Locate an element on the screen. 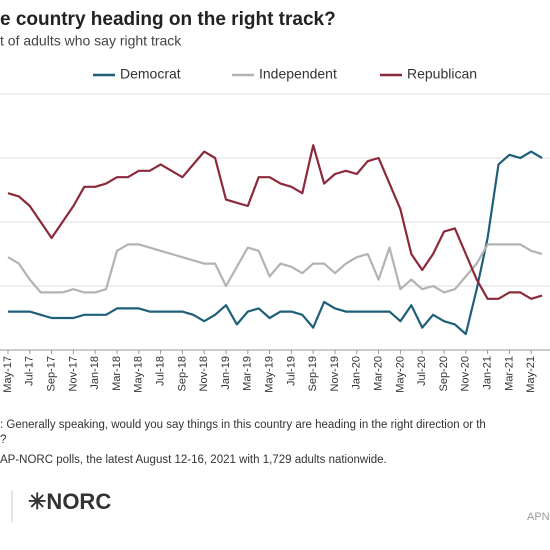 The image size is (550, 550). x-tick-label: Sep-20 is located at coordinates (444, 373).